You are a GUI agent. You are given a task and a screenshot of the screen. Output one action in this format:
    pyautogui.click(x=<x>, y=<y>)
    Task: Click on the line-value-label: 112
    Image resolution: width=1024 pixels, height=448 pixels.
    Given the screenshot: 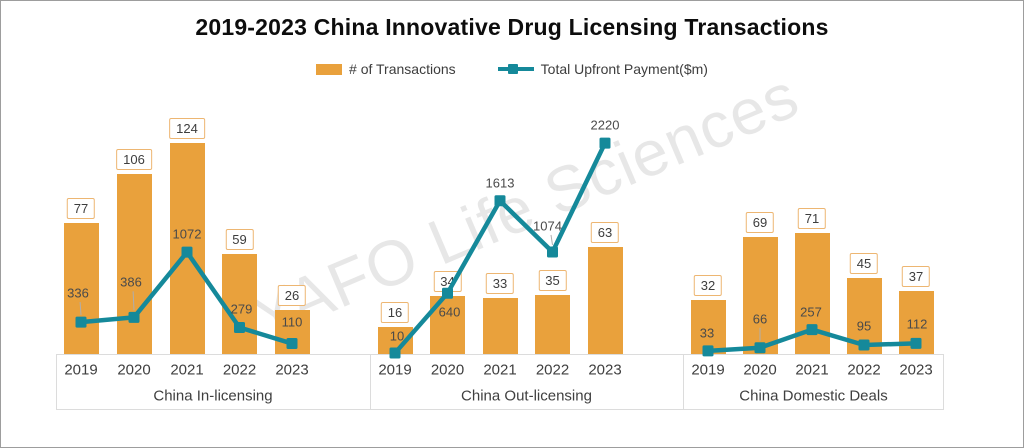 What is the action you would take?
    pyautogui.click(x=917, y=324)
    